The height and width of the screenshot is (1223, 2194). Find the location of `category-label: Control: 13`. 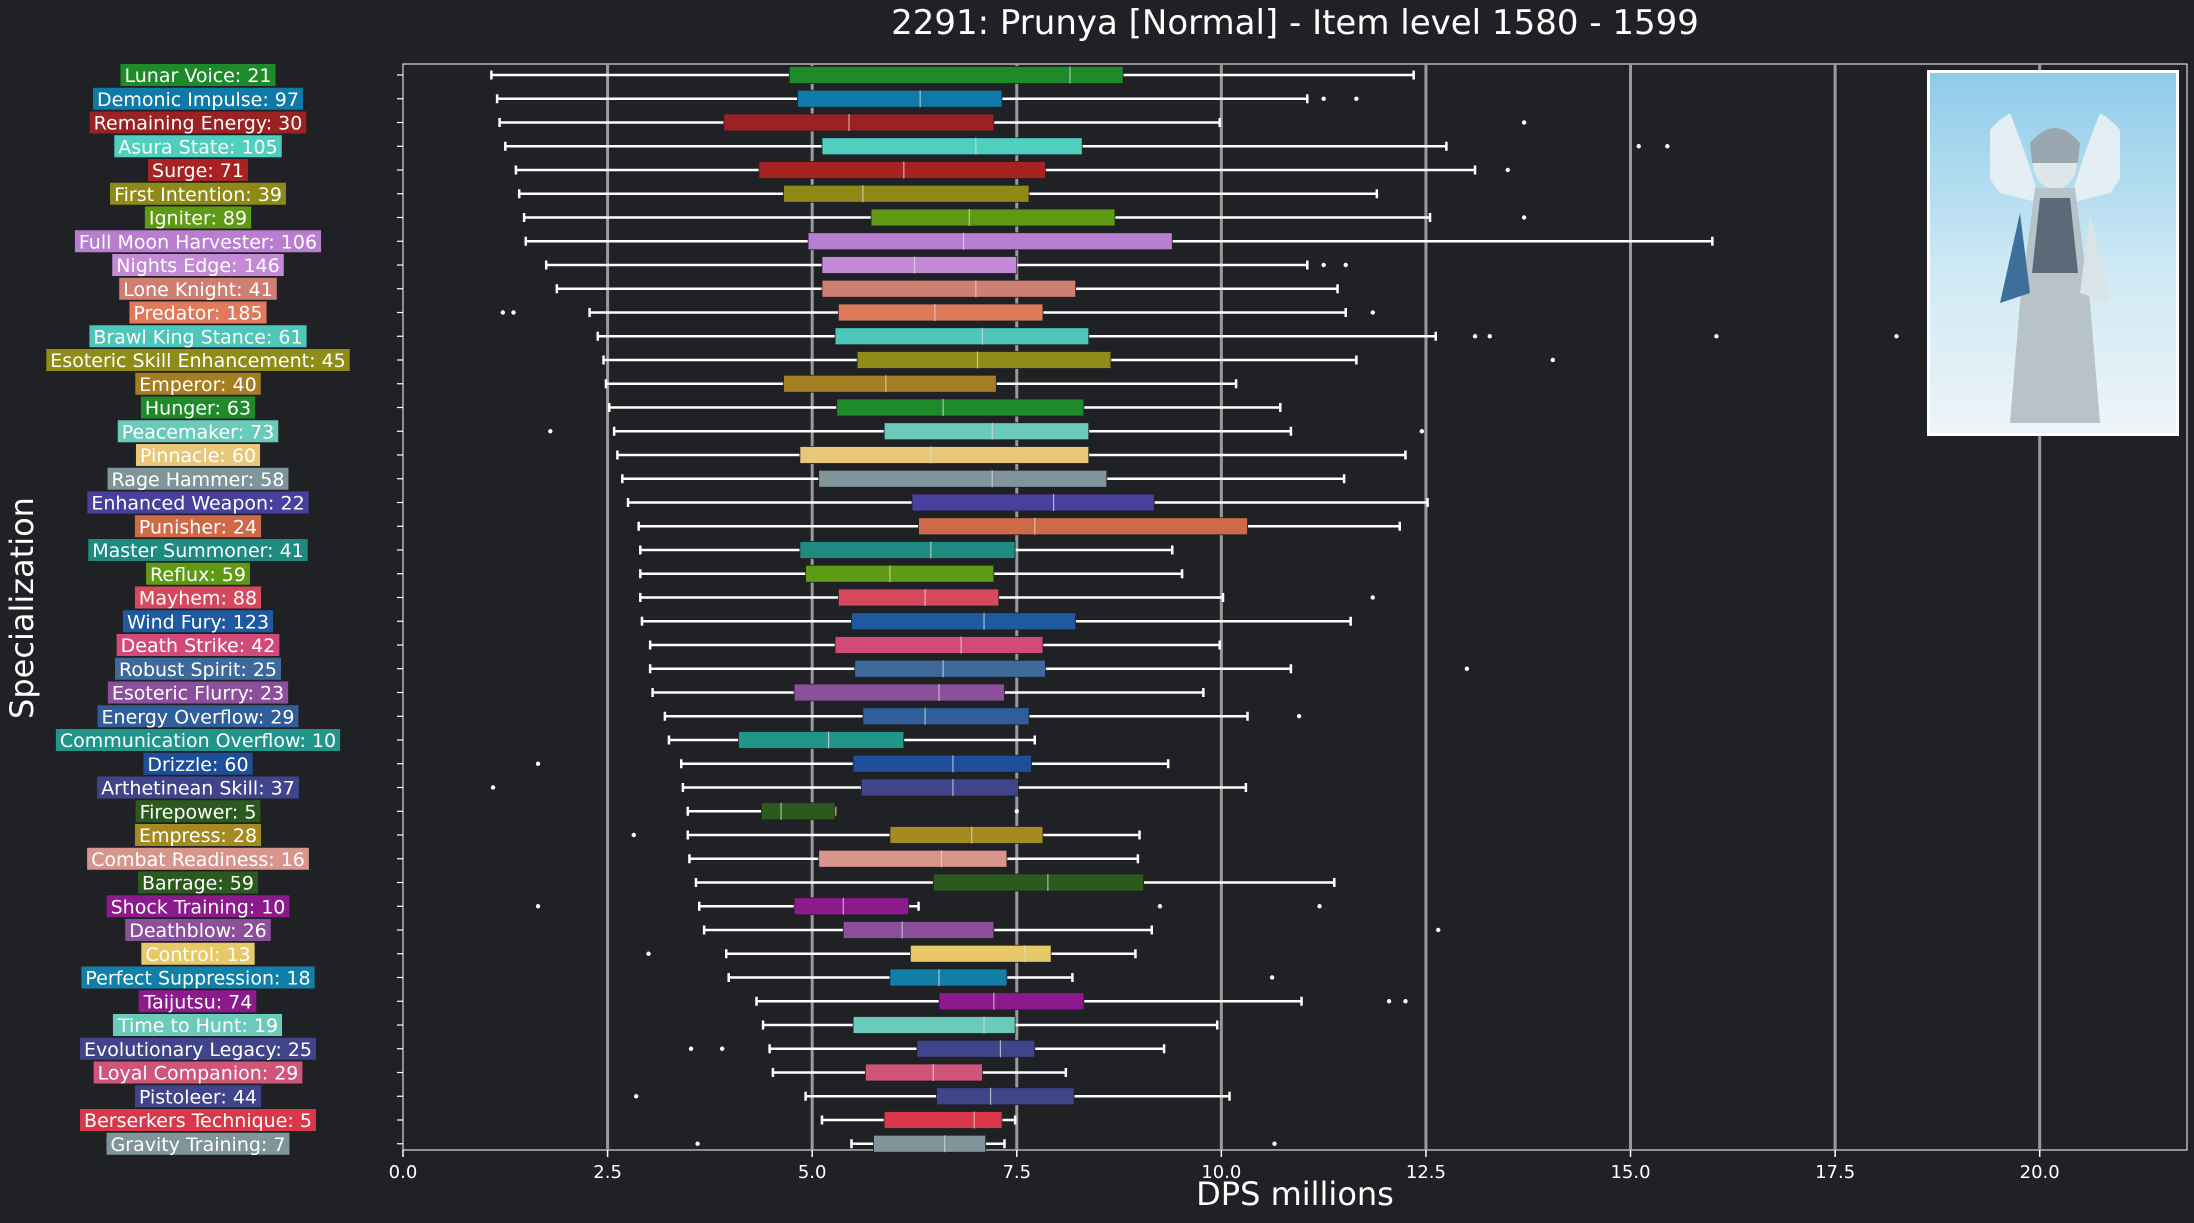

category-label: Control: 13 is located at coordinates (197, 955).